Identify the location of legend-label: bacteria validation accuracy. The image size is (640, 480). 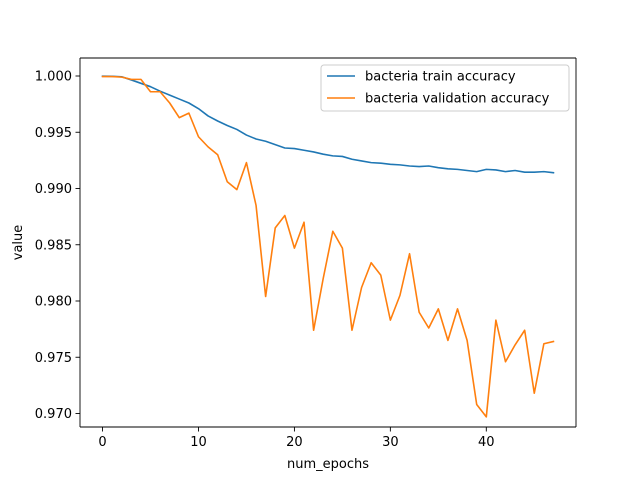
(457, 99).